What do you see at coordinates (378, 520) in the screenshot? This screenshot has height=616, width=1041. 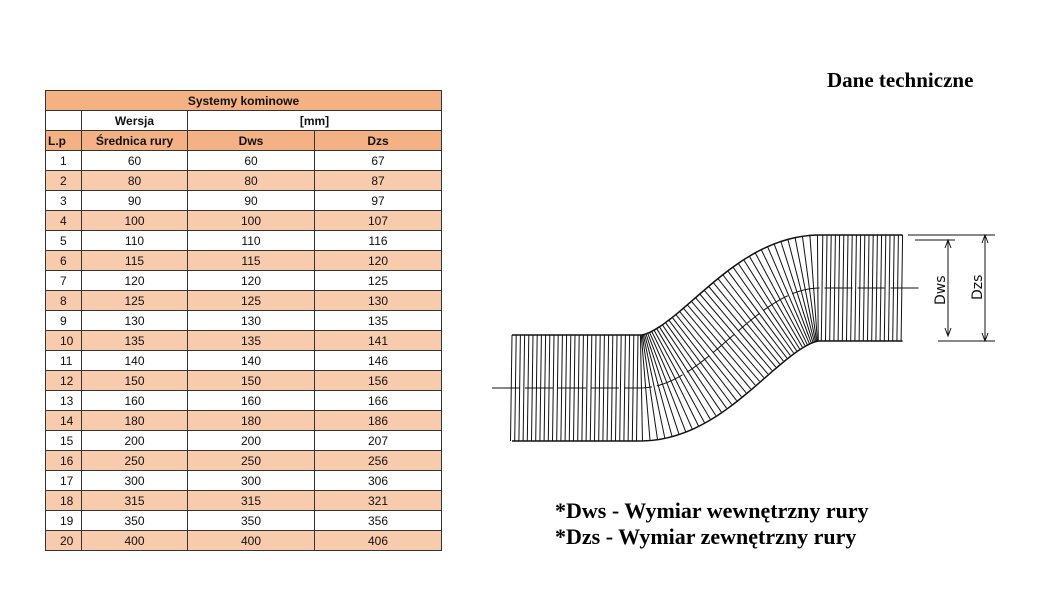 I see `cell-dzs: 356` at bounding box center [378, 520].